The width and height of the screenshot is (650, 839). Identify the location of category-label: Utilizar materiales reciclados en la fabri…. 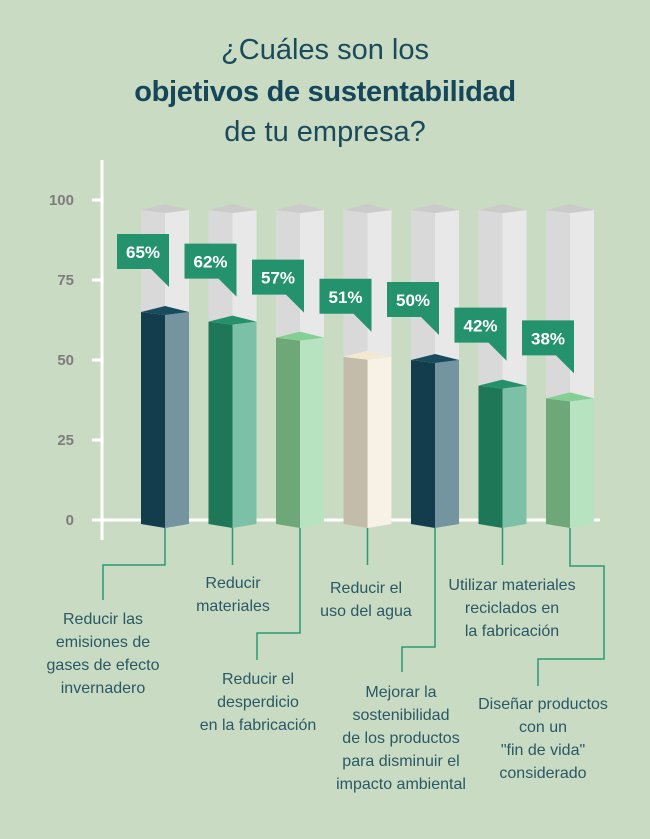
(512, 608).